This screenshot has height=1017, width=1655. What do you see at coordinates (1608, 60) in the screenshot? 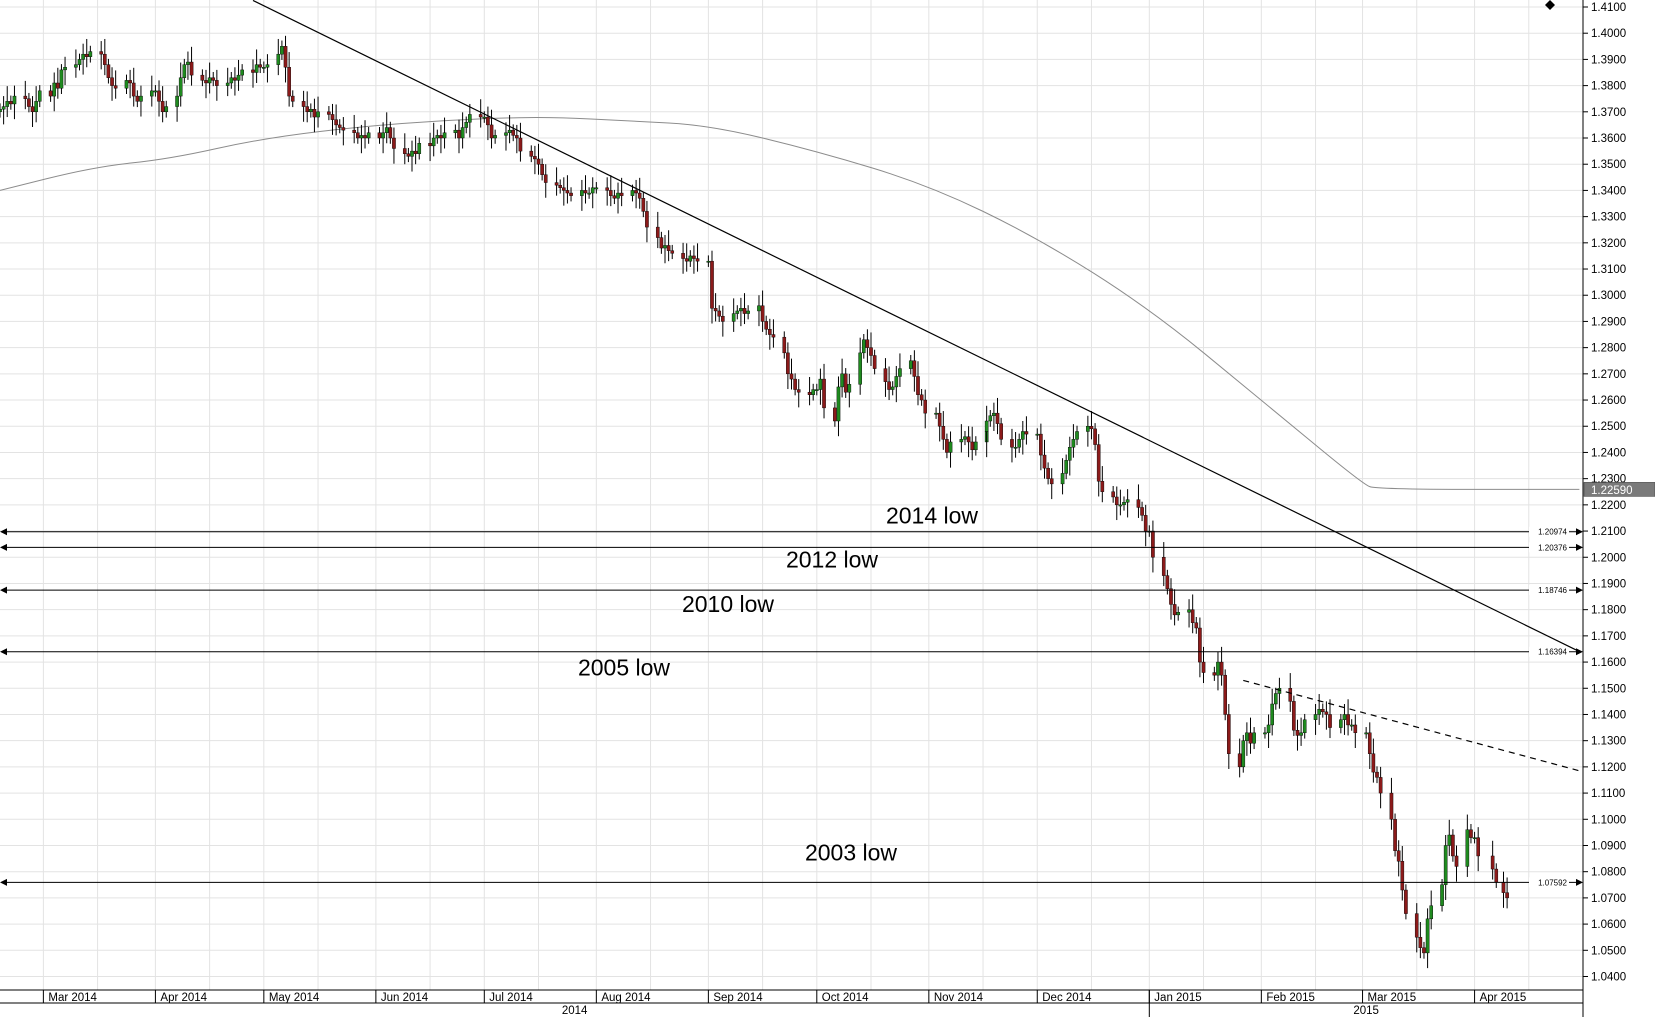
I see `y-tick-label: 1.3900` at bounding box center [1608, 60].